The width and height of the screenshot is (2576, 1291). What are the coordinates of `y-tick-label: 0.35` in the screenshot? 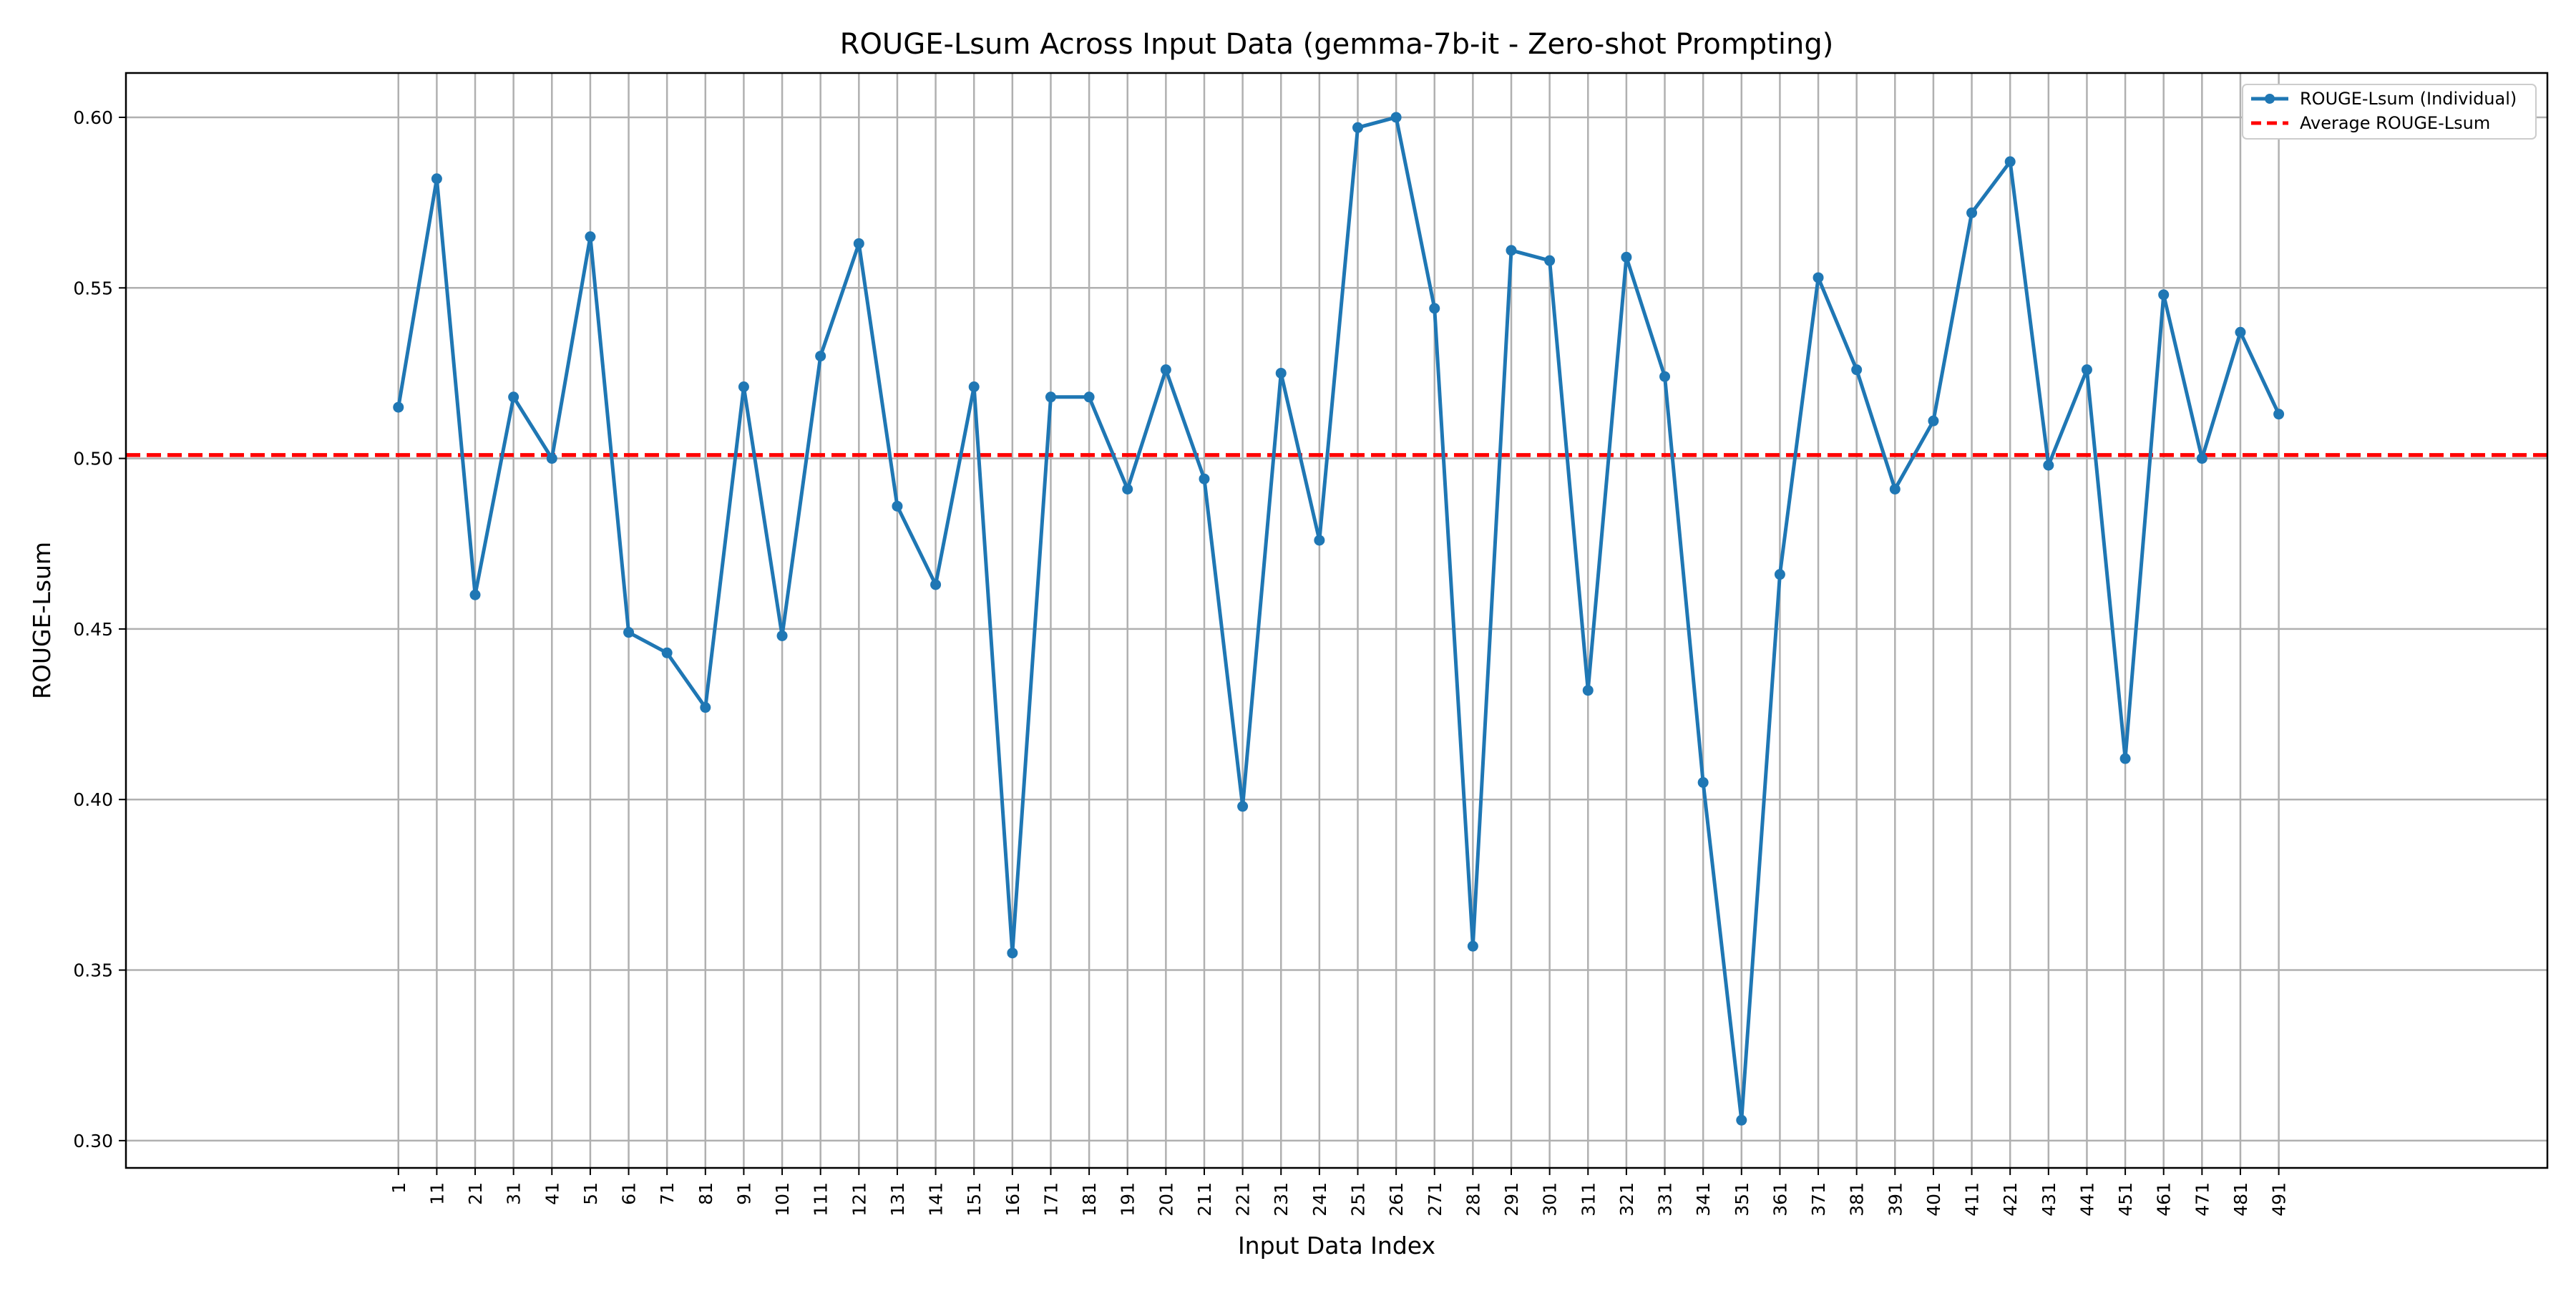 It's located at (93, 970).